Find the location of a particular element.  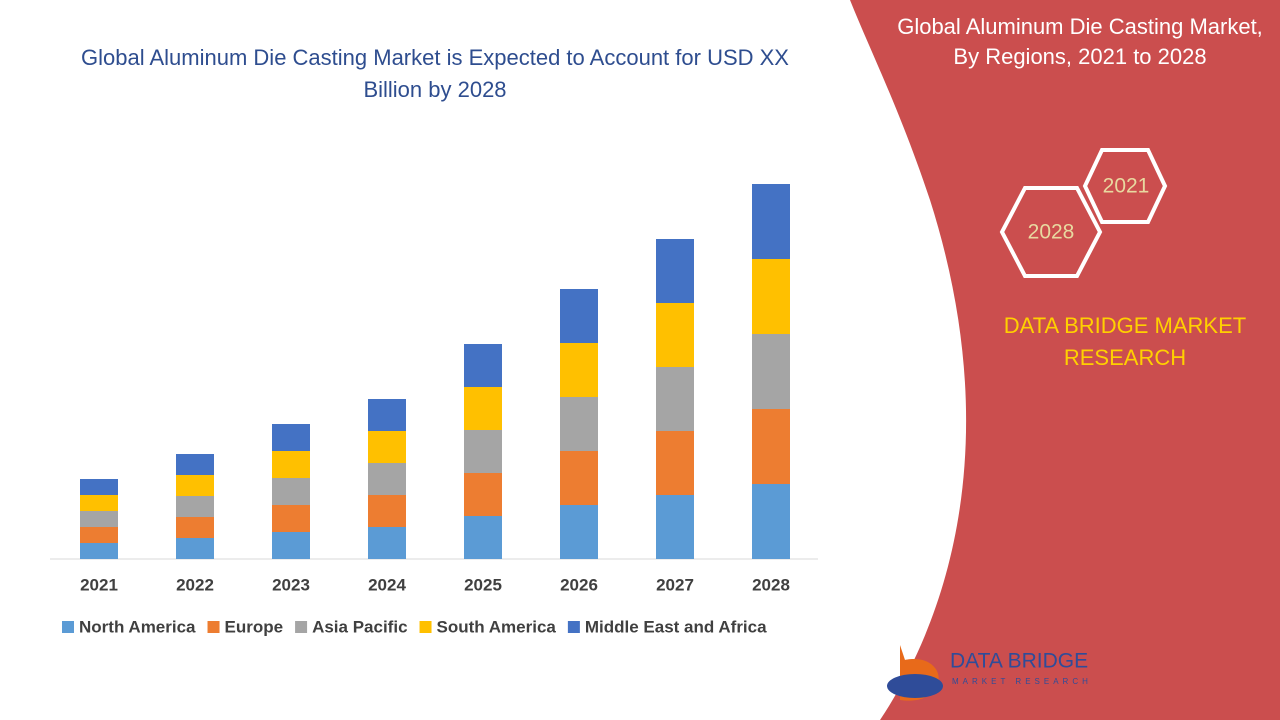

x-tick-label: 2022 is located at coordinates (195, 584).